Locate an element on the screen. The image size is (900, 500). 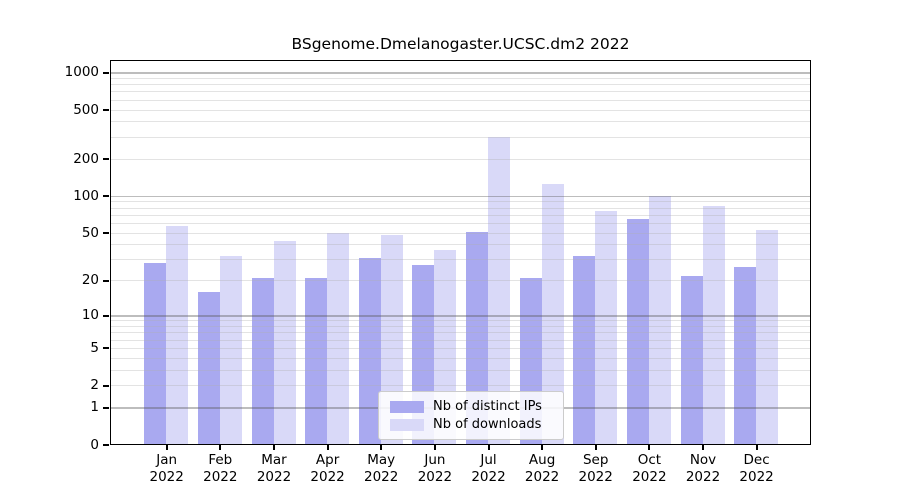
xtick-label-mar: Mar 2022 is located at coordinates (274, 468).